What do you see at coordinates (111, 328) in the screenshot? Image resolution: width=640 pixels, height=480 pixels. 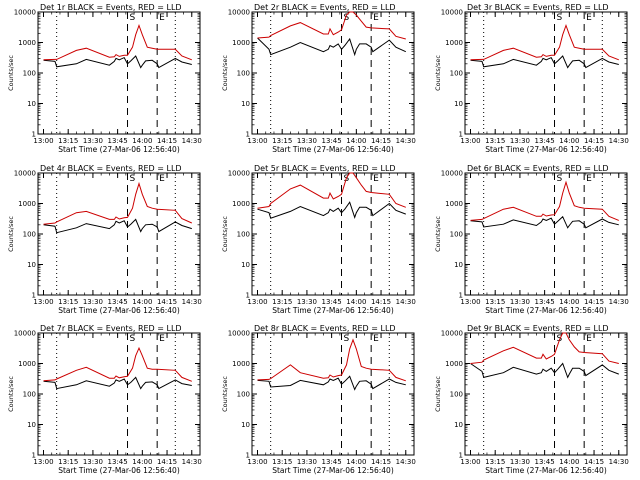 I see `panel-title: Det 7r BLACK = Events, RED = LLD` at bounding box center [111, 328].